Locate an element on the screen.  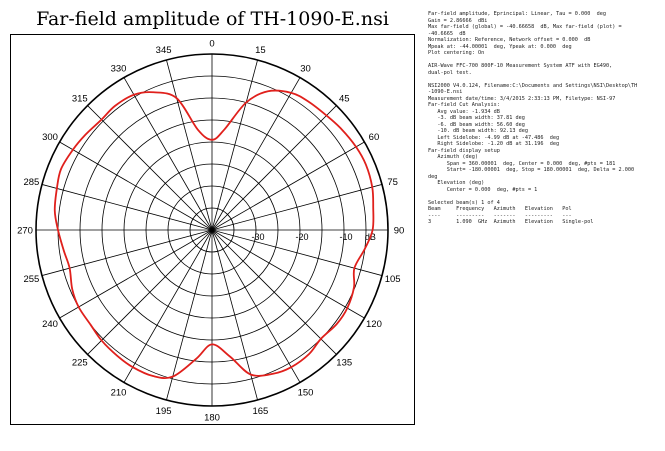
angle-tick-label: 180 is located at coordinates (212, 418).